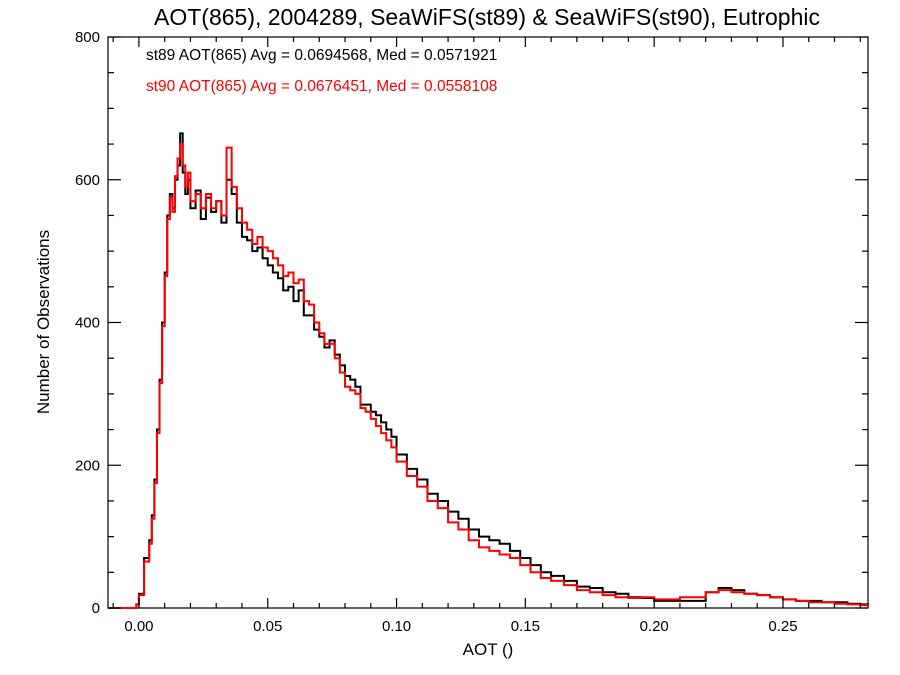  What do you see at coordinates (87, 37) in the screenshot?
I see `y-tick-label: 800` at bounding box center [87, 37].